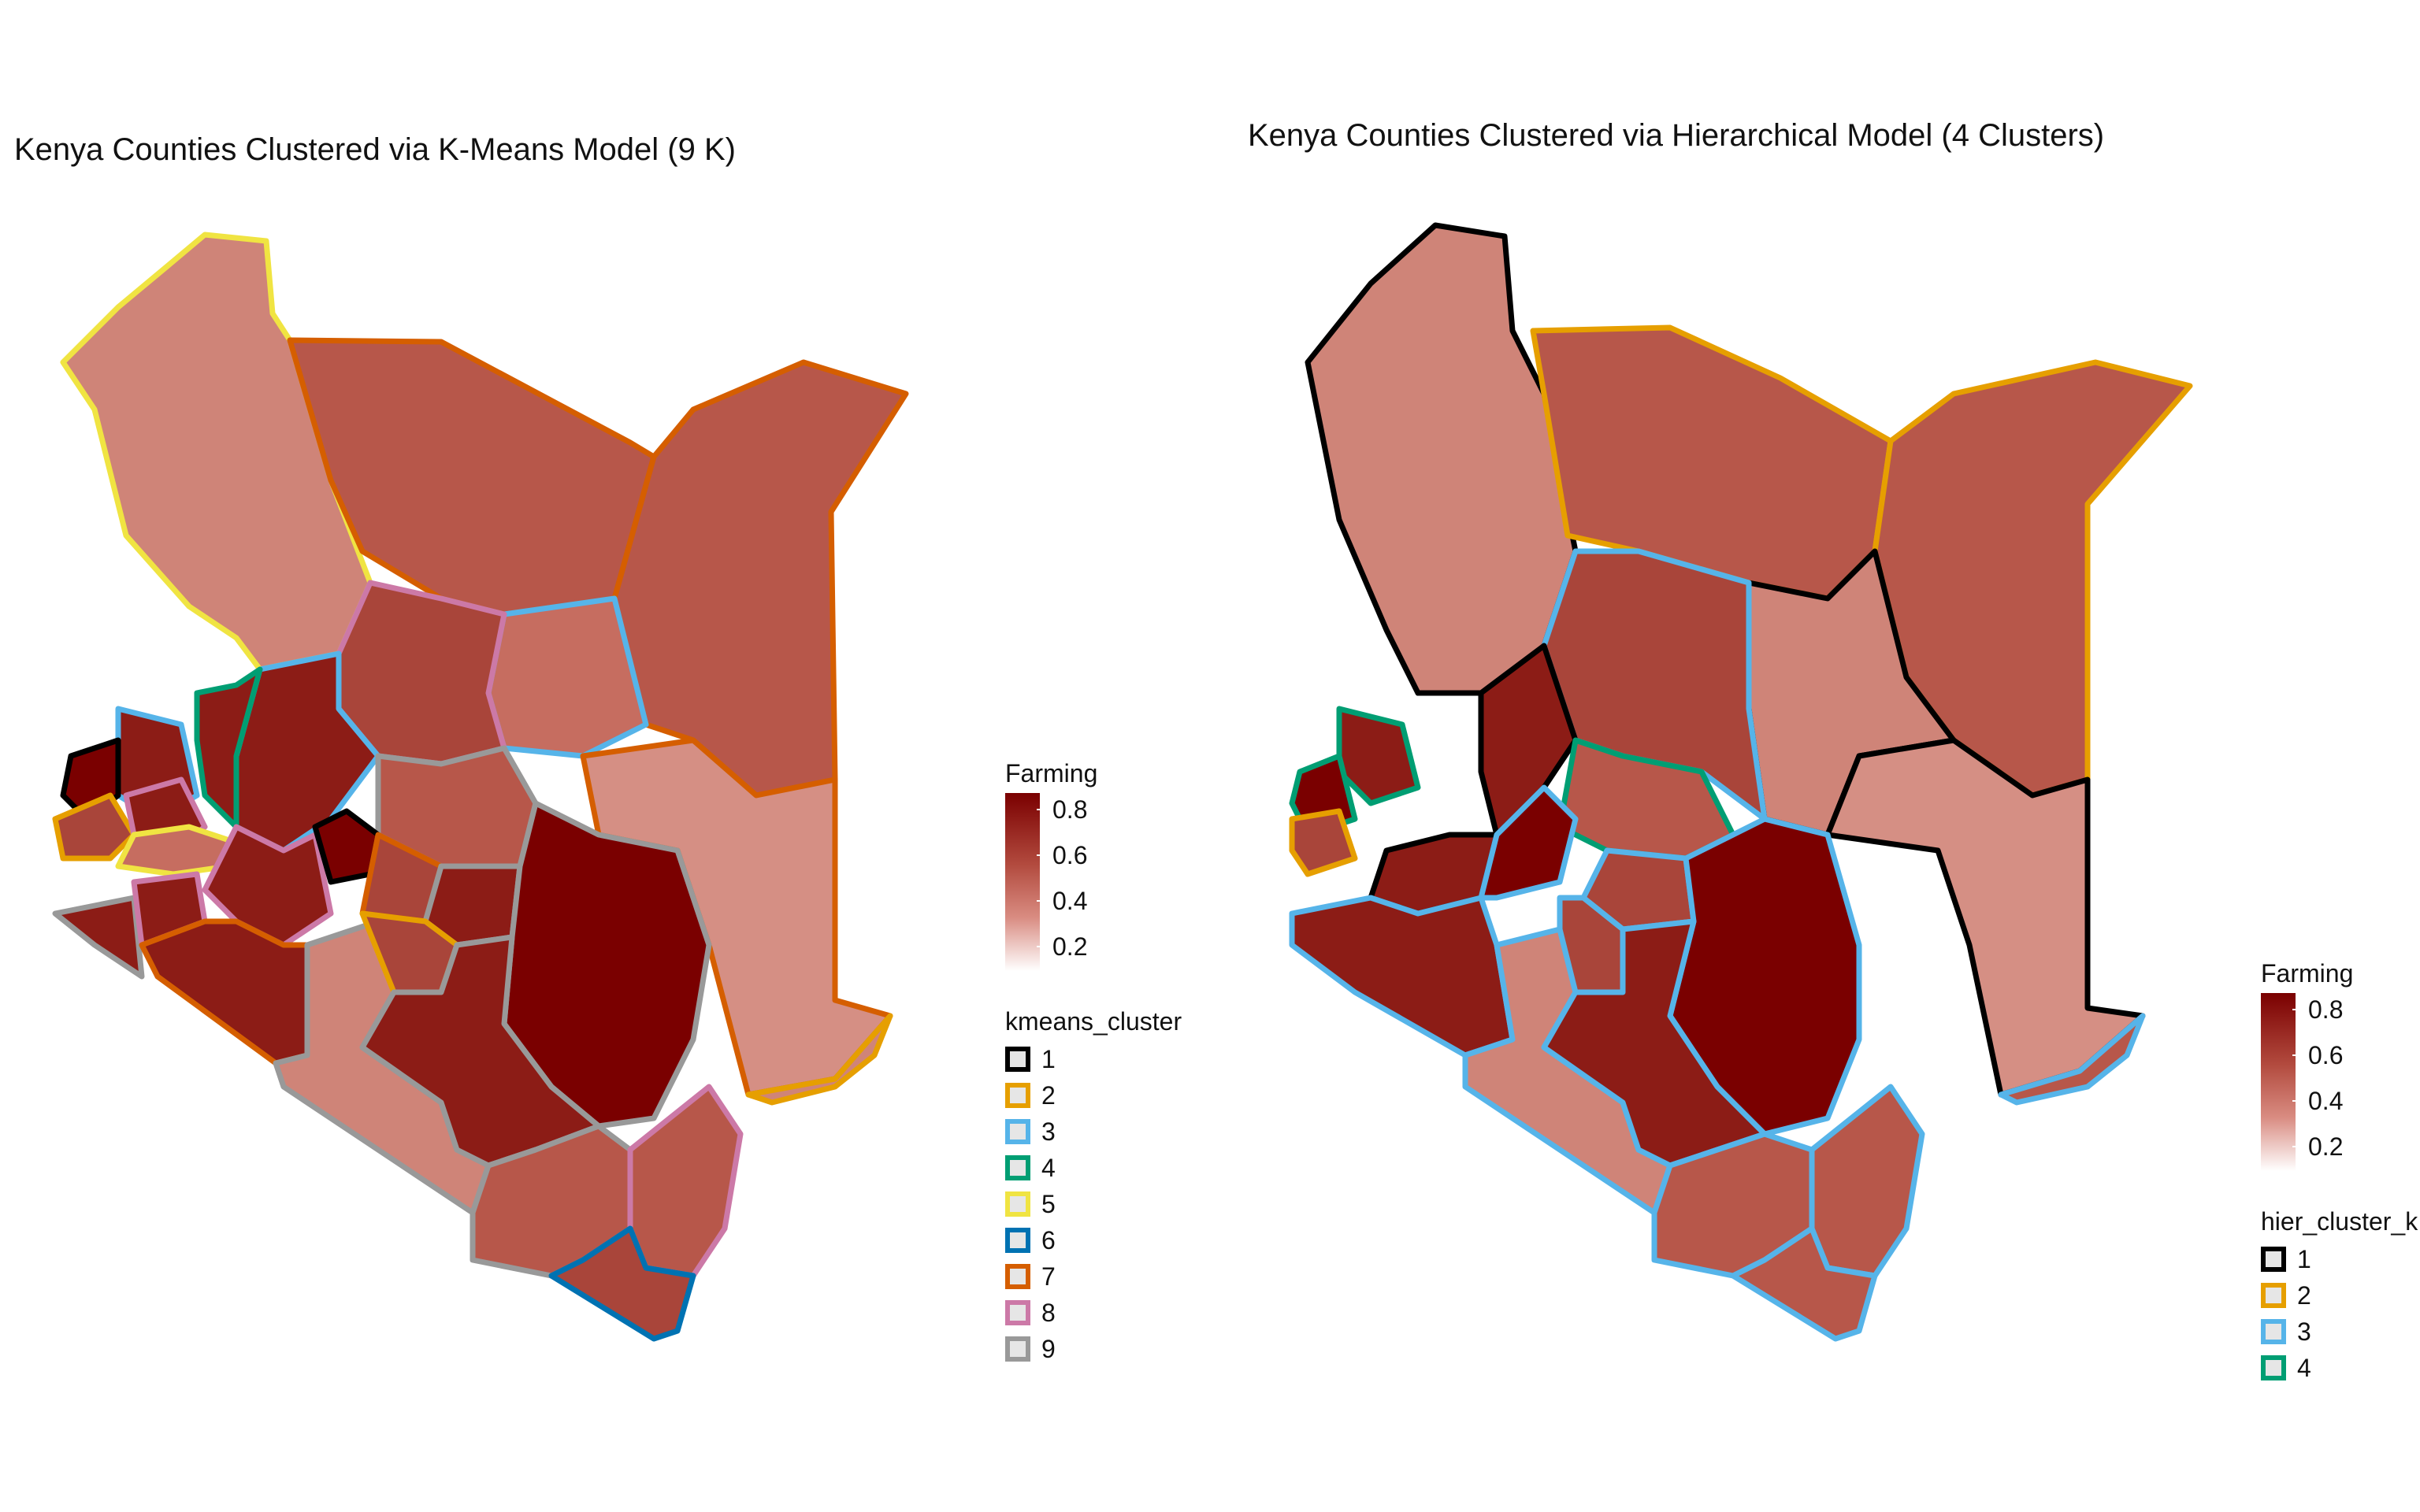 The image size is (2420, 1512). I want to click on cluster-key-list: 1 2 3 4 5 6 7 8 9, so click(1093, 1204).